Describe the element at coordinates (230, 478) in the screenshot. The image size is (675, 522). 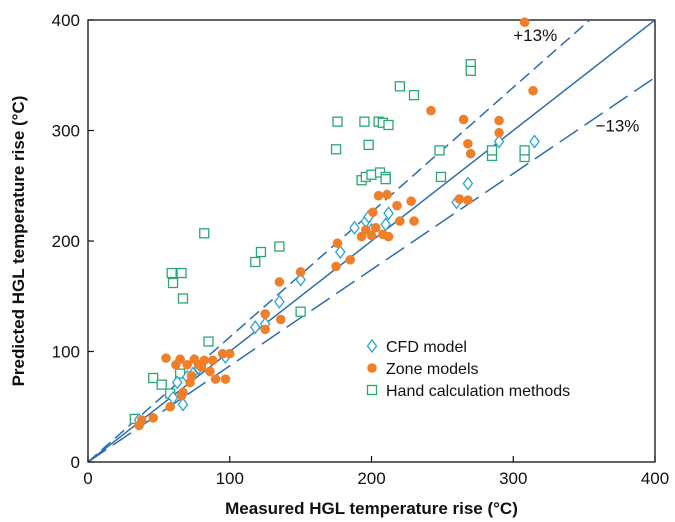
I see `x-tick-label-100: 100` at that location.